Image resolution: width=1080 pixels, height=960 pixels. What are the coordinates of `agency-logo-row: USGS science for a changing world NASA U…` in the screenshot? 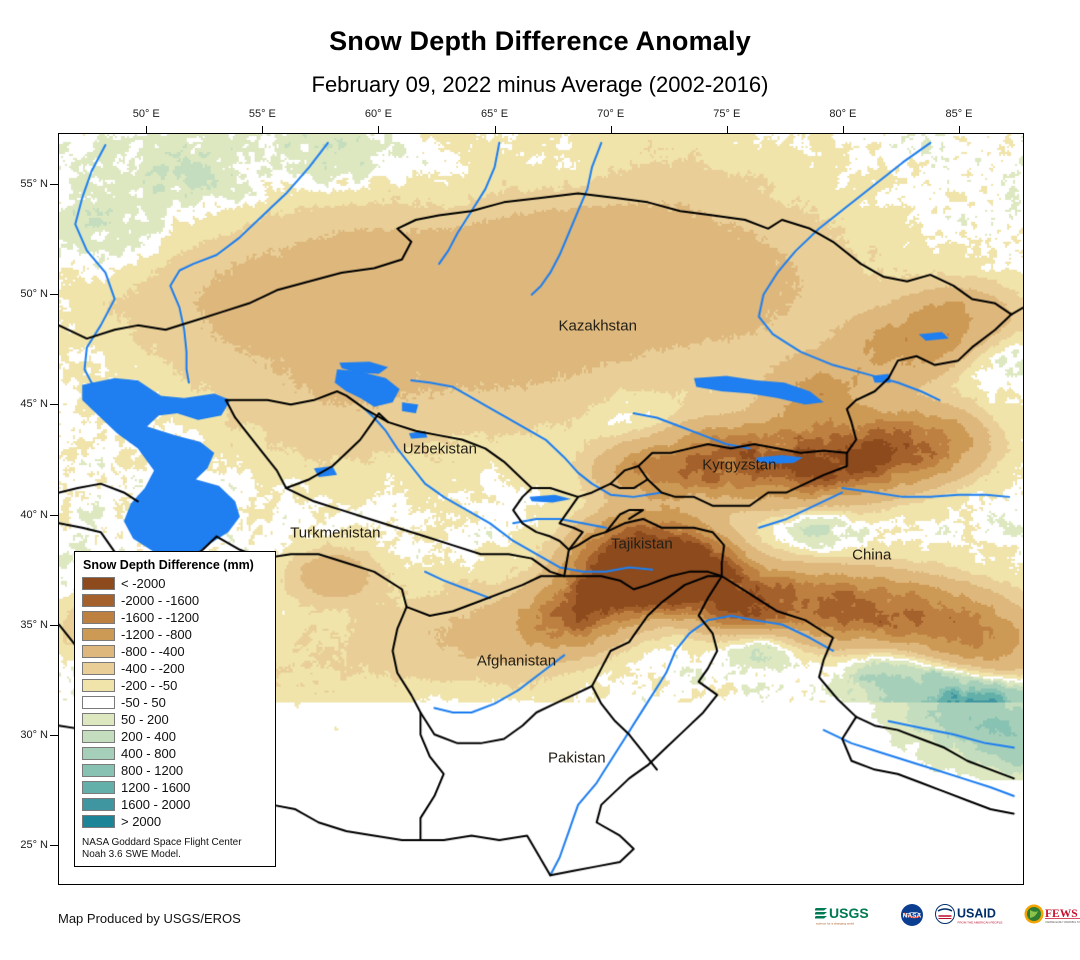 It's located at (947, 915).